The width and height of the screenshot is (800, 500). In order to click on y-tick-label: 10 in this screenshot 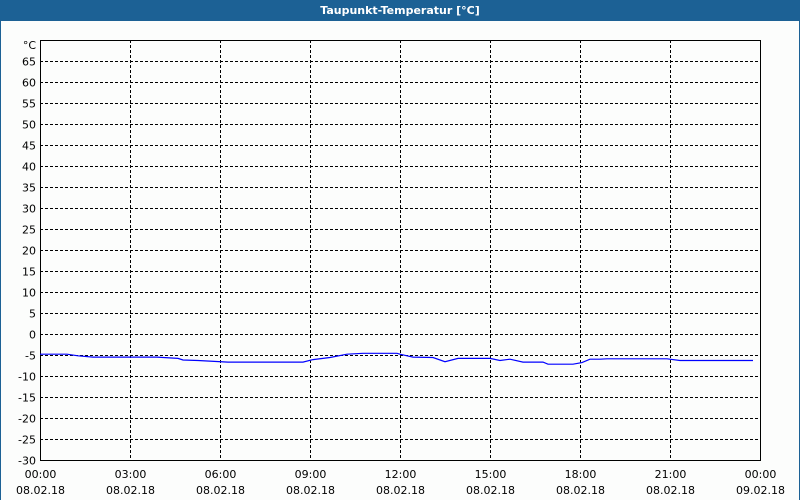, I will do `click(29, 293)`.